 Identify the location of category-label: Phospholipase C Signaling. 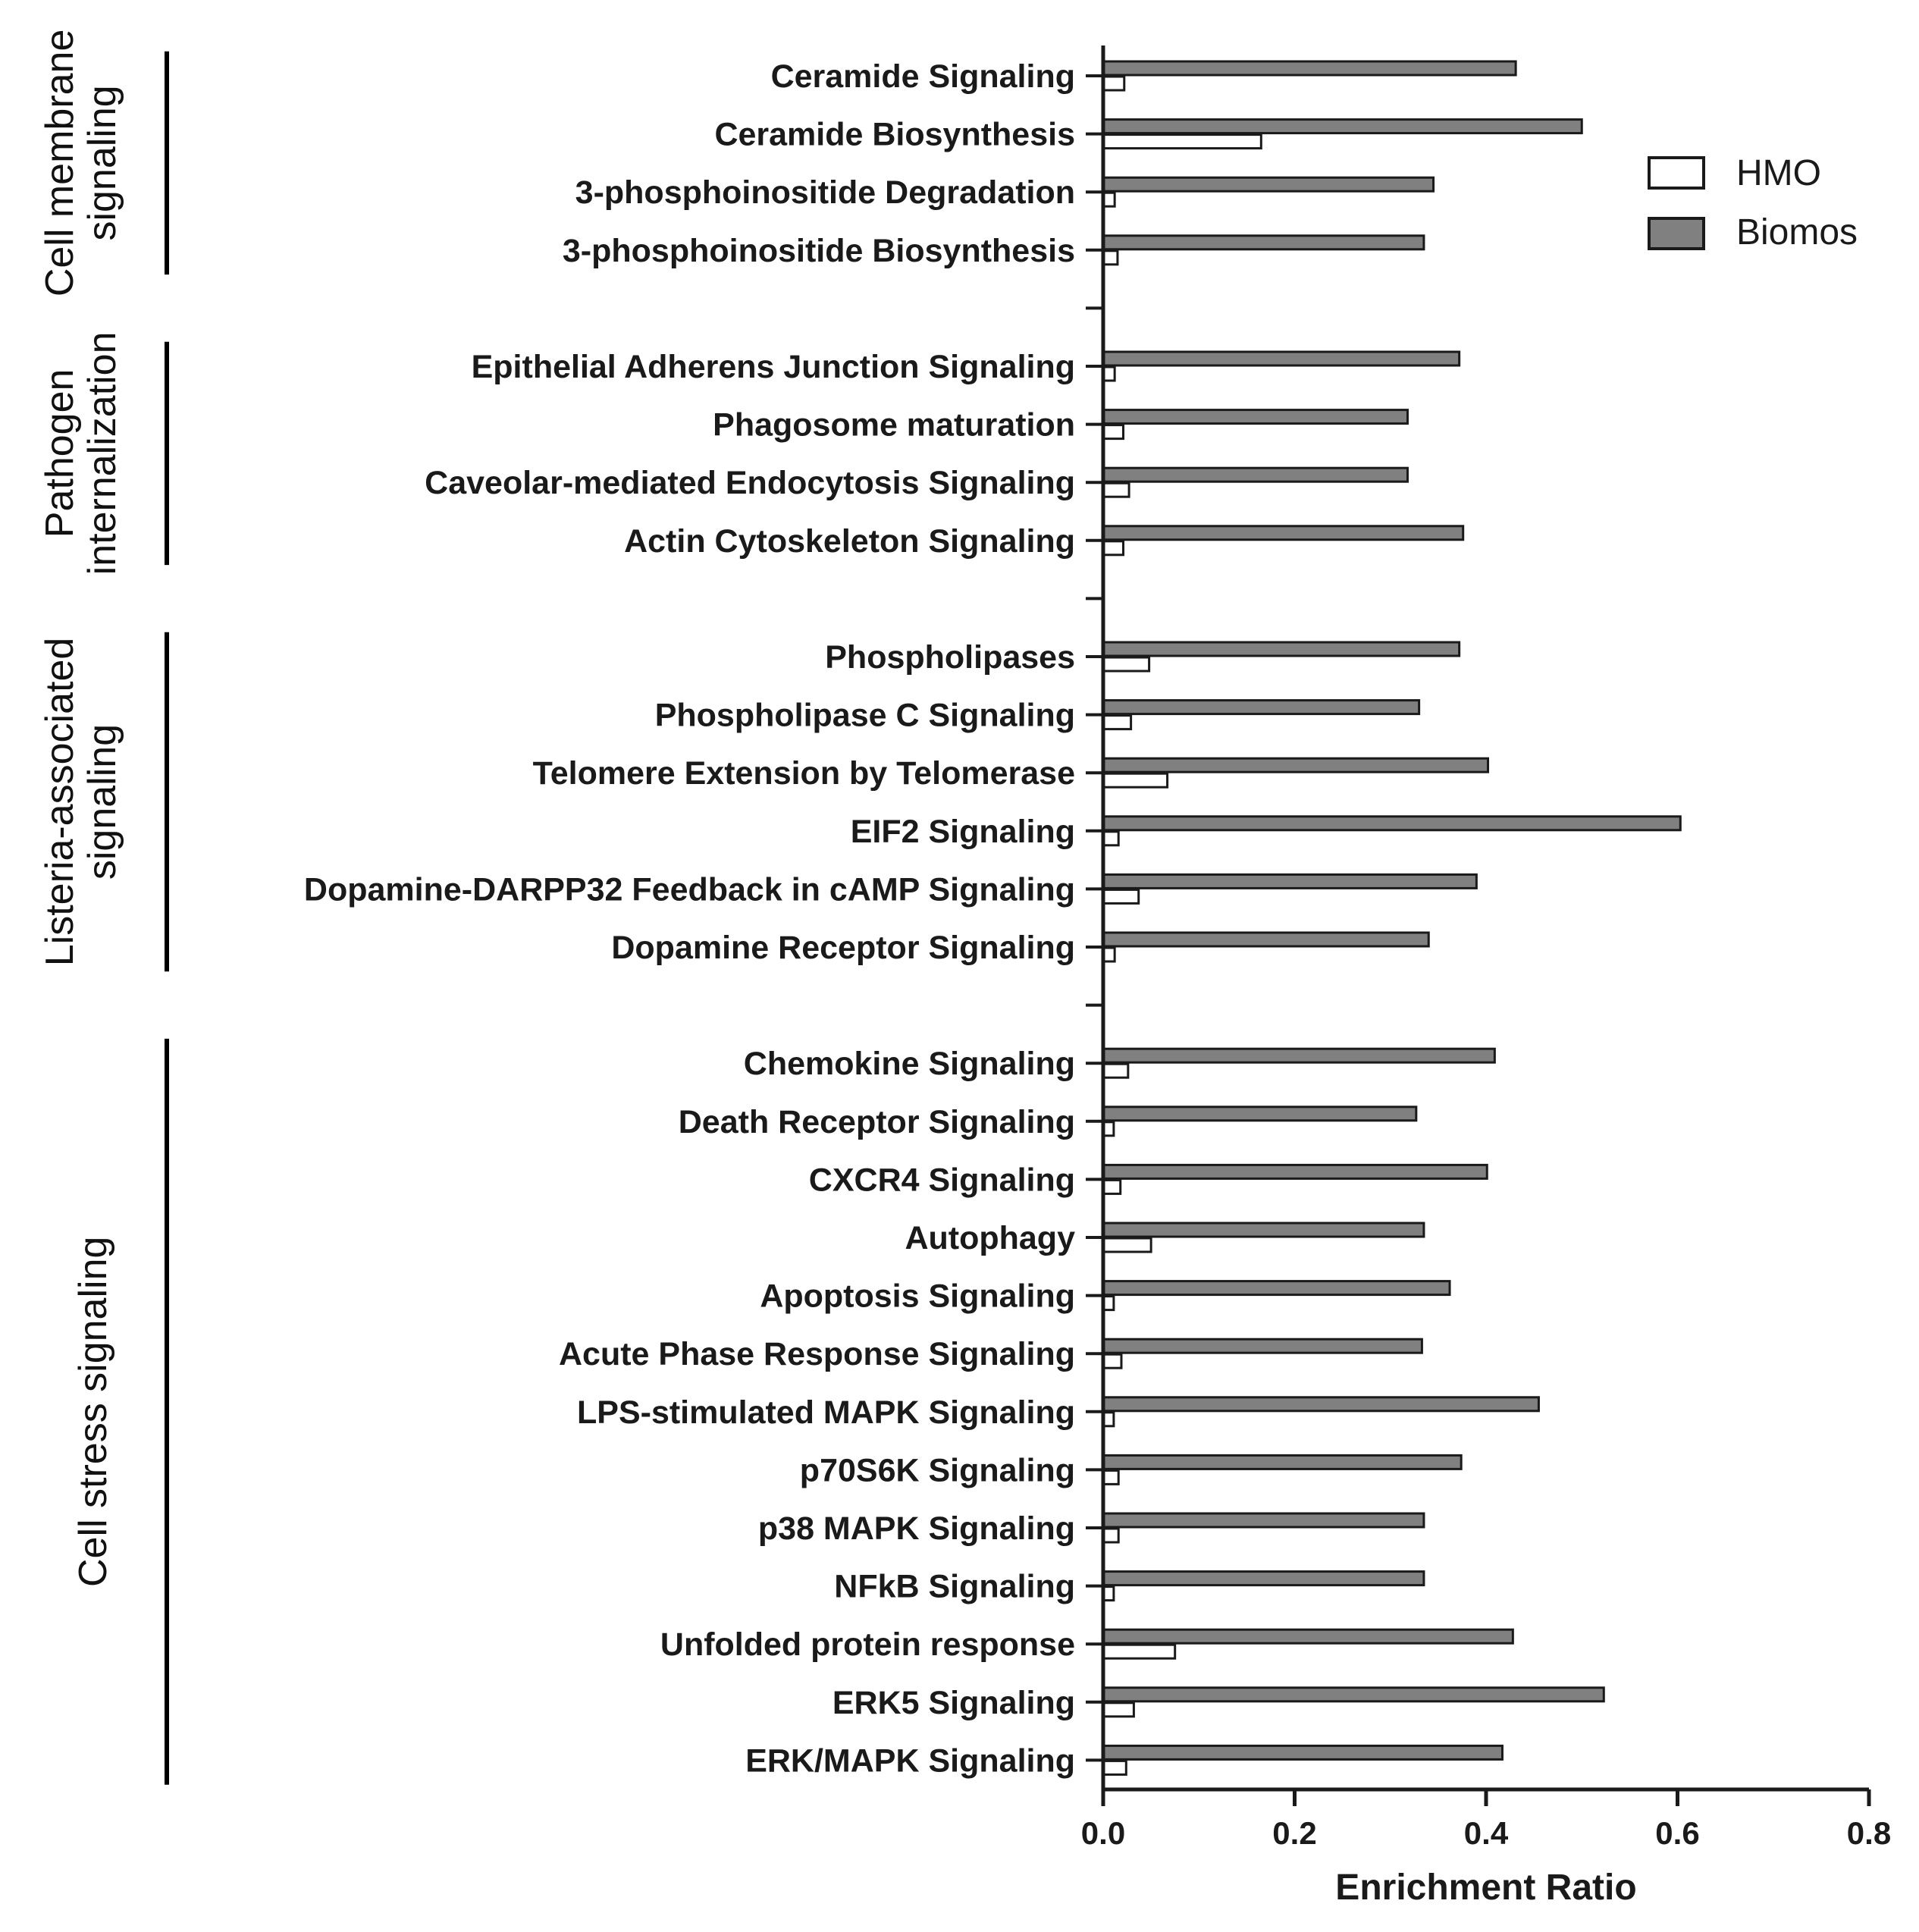
(865, 716).